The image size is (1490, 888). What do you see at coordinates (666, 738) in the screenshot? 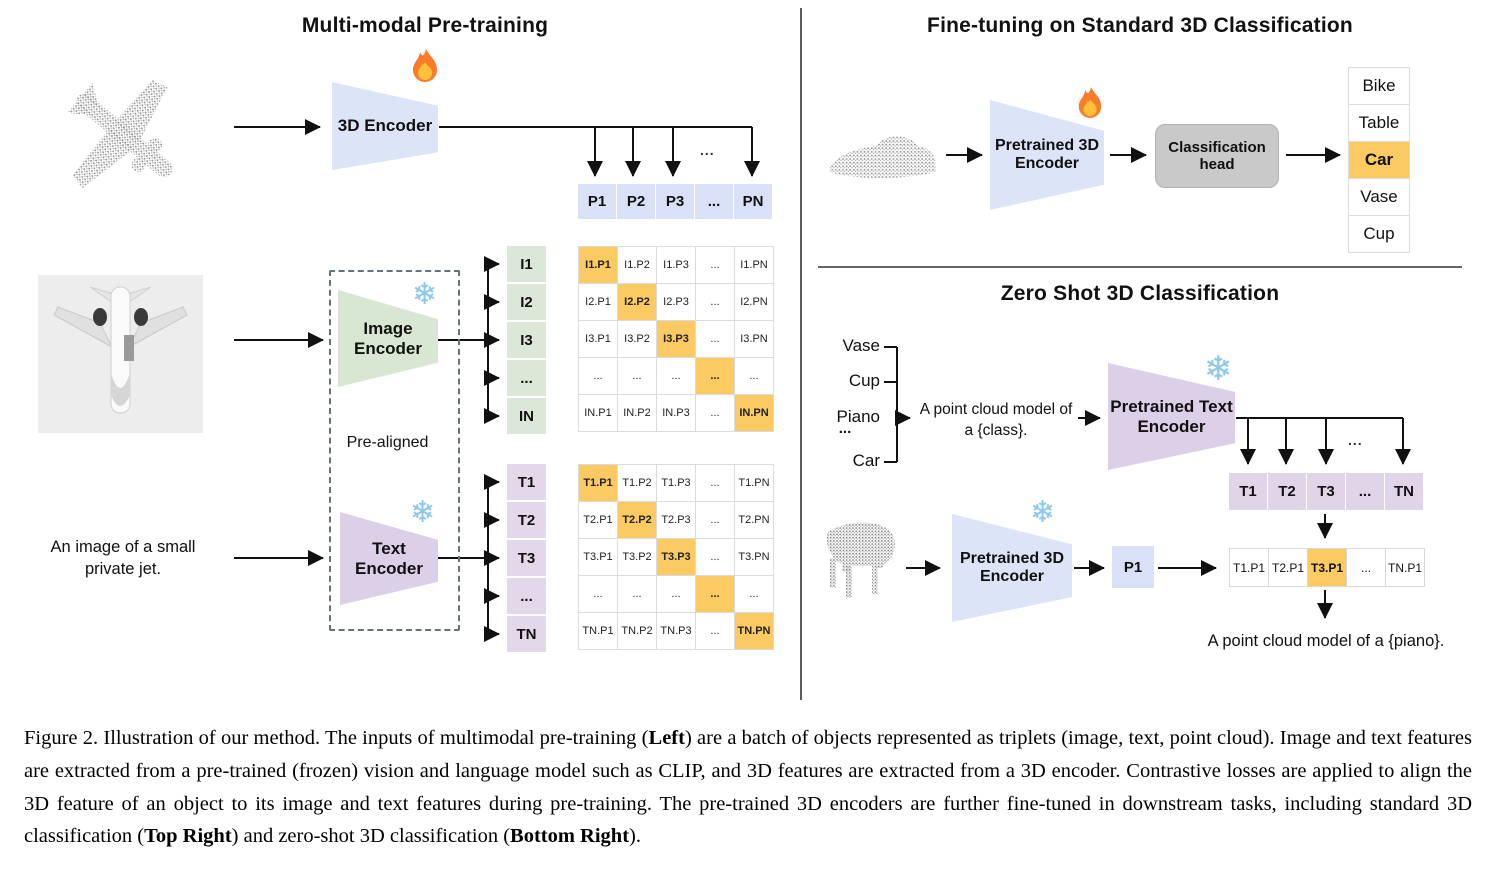
I see `caption-bold-segment: Left` at bounding box center [666, 738].